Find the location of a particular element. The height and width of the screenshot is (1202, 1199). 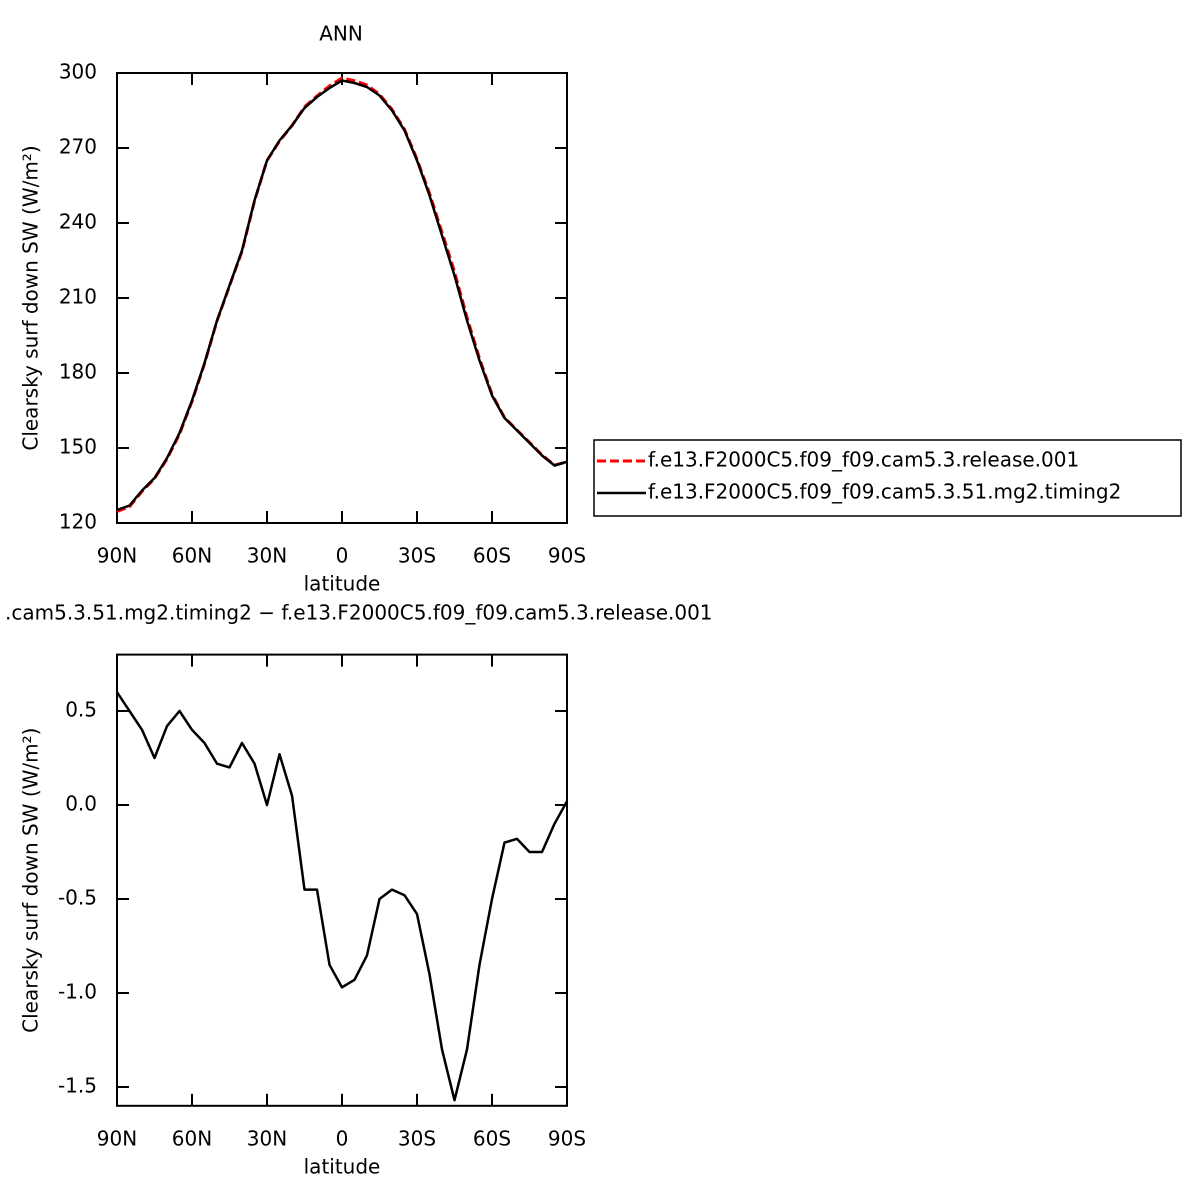

y-tick-label: 120 is located at coordinates (78, 522).